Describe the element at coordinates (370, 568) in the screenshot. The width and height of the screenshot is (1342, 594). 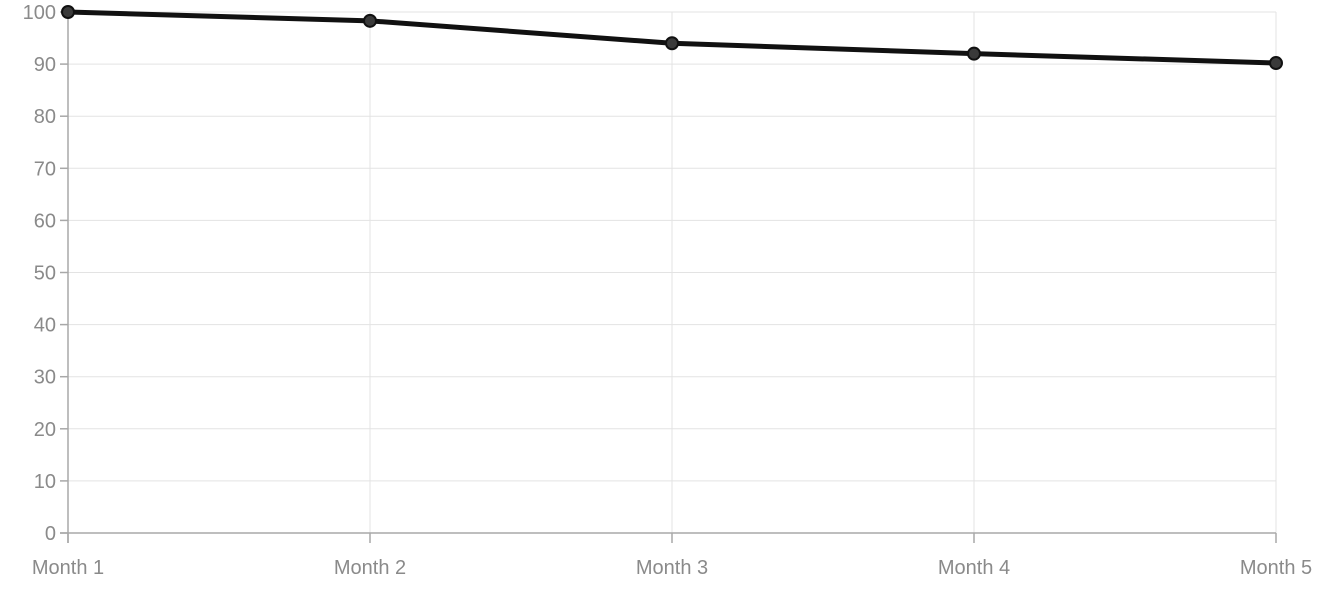
I see `x-tick-label: Month 2` at that location.